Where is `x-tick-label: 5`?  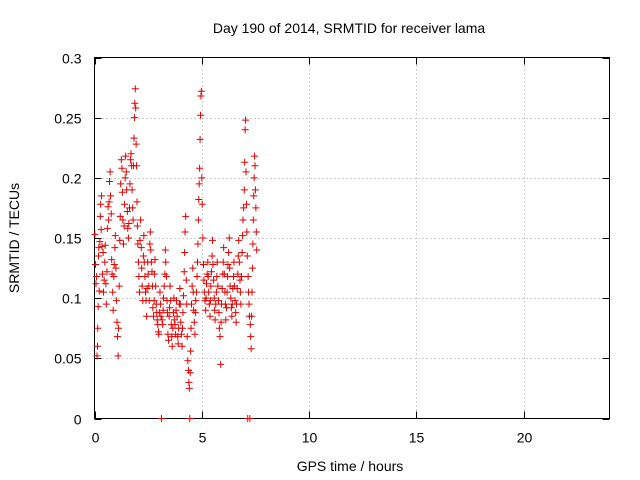
x-tick-label: 5 is located at coordinates (203, 438).